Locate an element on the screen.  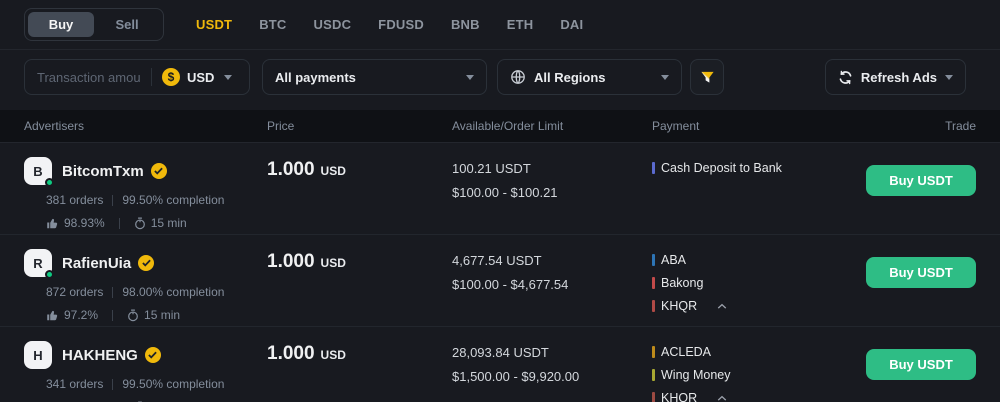
header-available-order-limit: Available/Order Limit is located at coordinates (508, 126).